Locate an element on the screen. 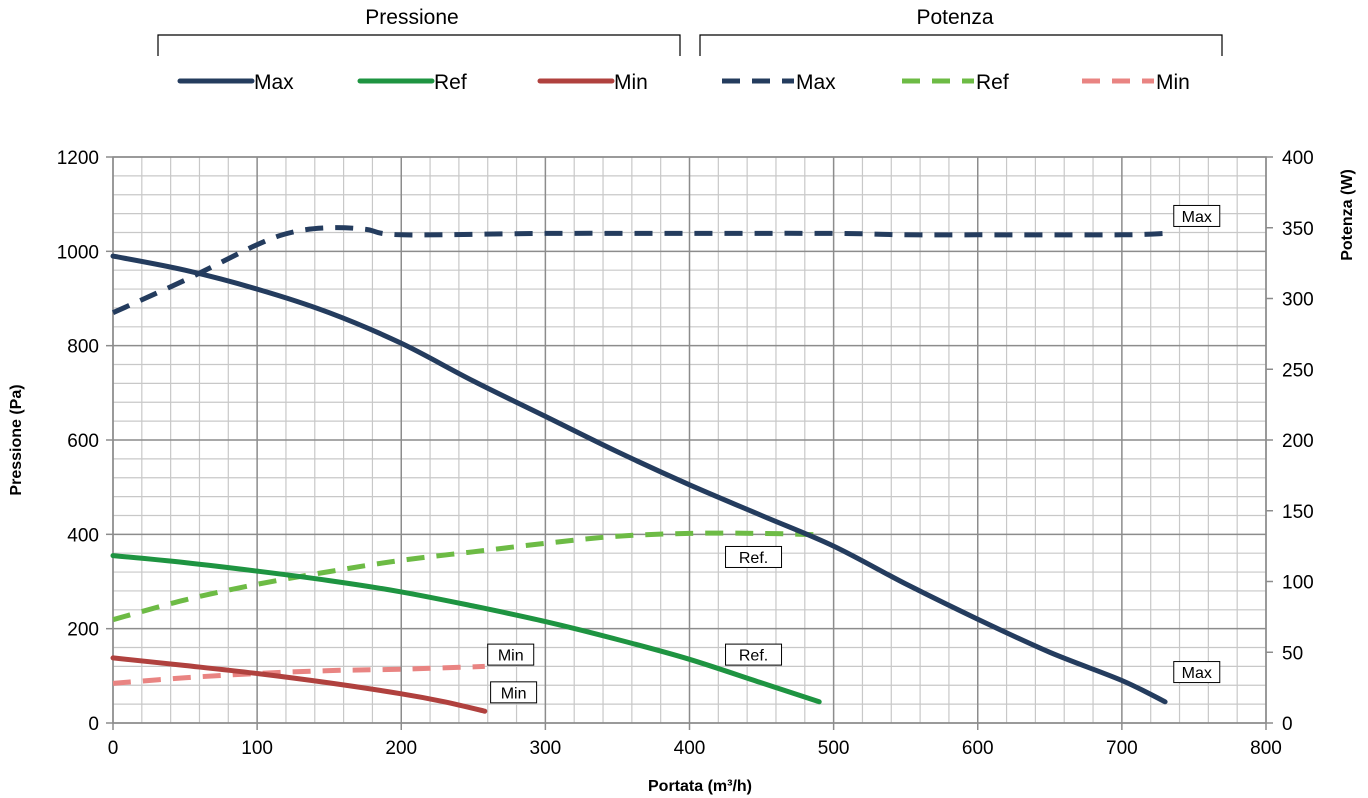 The height and width of the screenshot is (798, 1368). x-tick-label: 100 is located at coordinates (257, 748).